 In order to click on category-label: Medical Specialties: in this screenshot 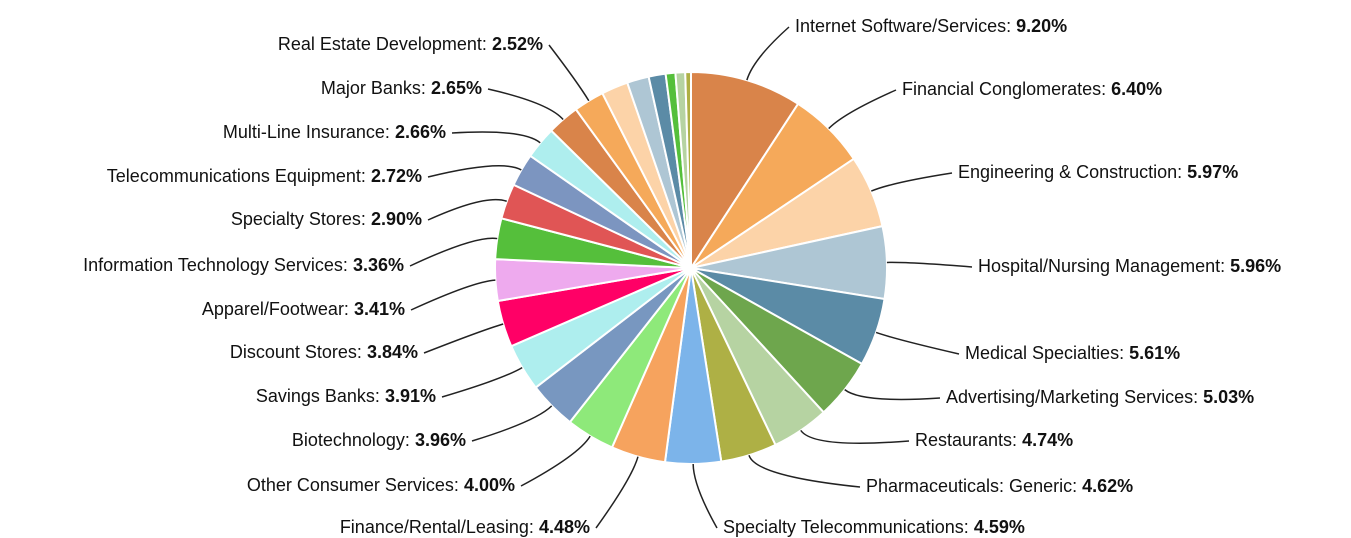, I will do `click(1044, 353)`.